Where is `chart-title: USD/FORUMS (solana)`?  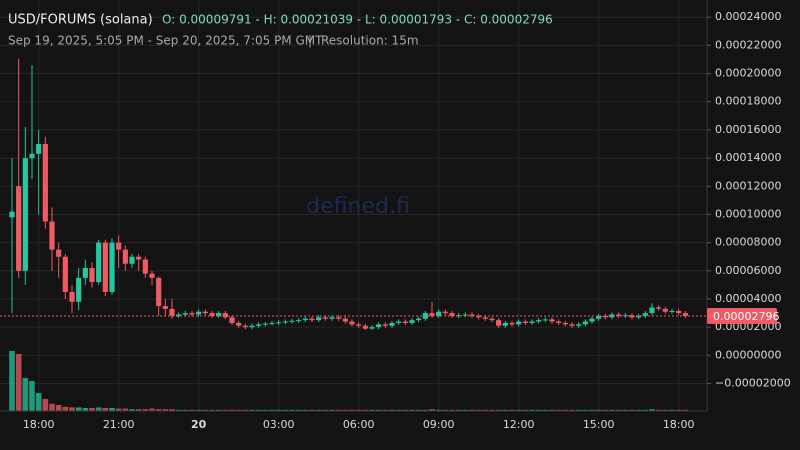 chart-title: USD/FORUMS (solana) is located at coordinates (80, 20).